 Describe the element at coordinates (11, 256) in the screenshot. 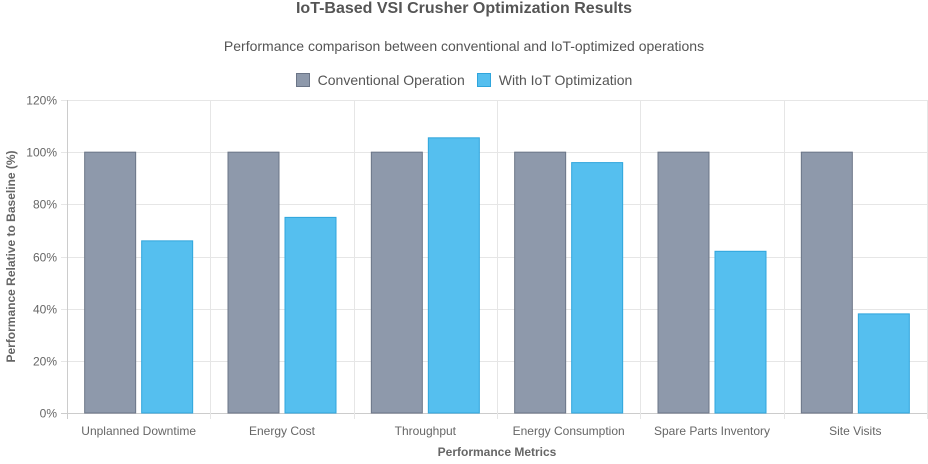

I see `y-axis-title: Performance Relative to Baseline (%)` at that location.